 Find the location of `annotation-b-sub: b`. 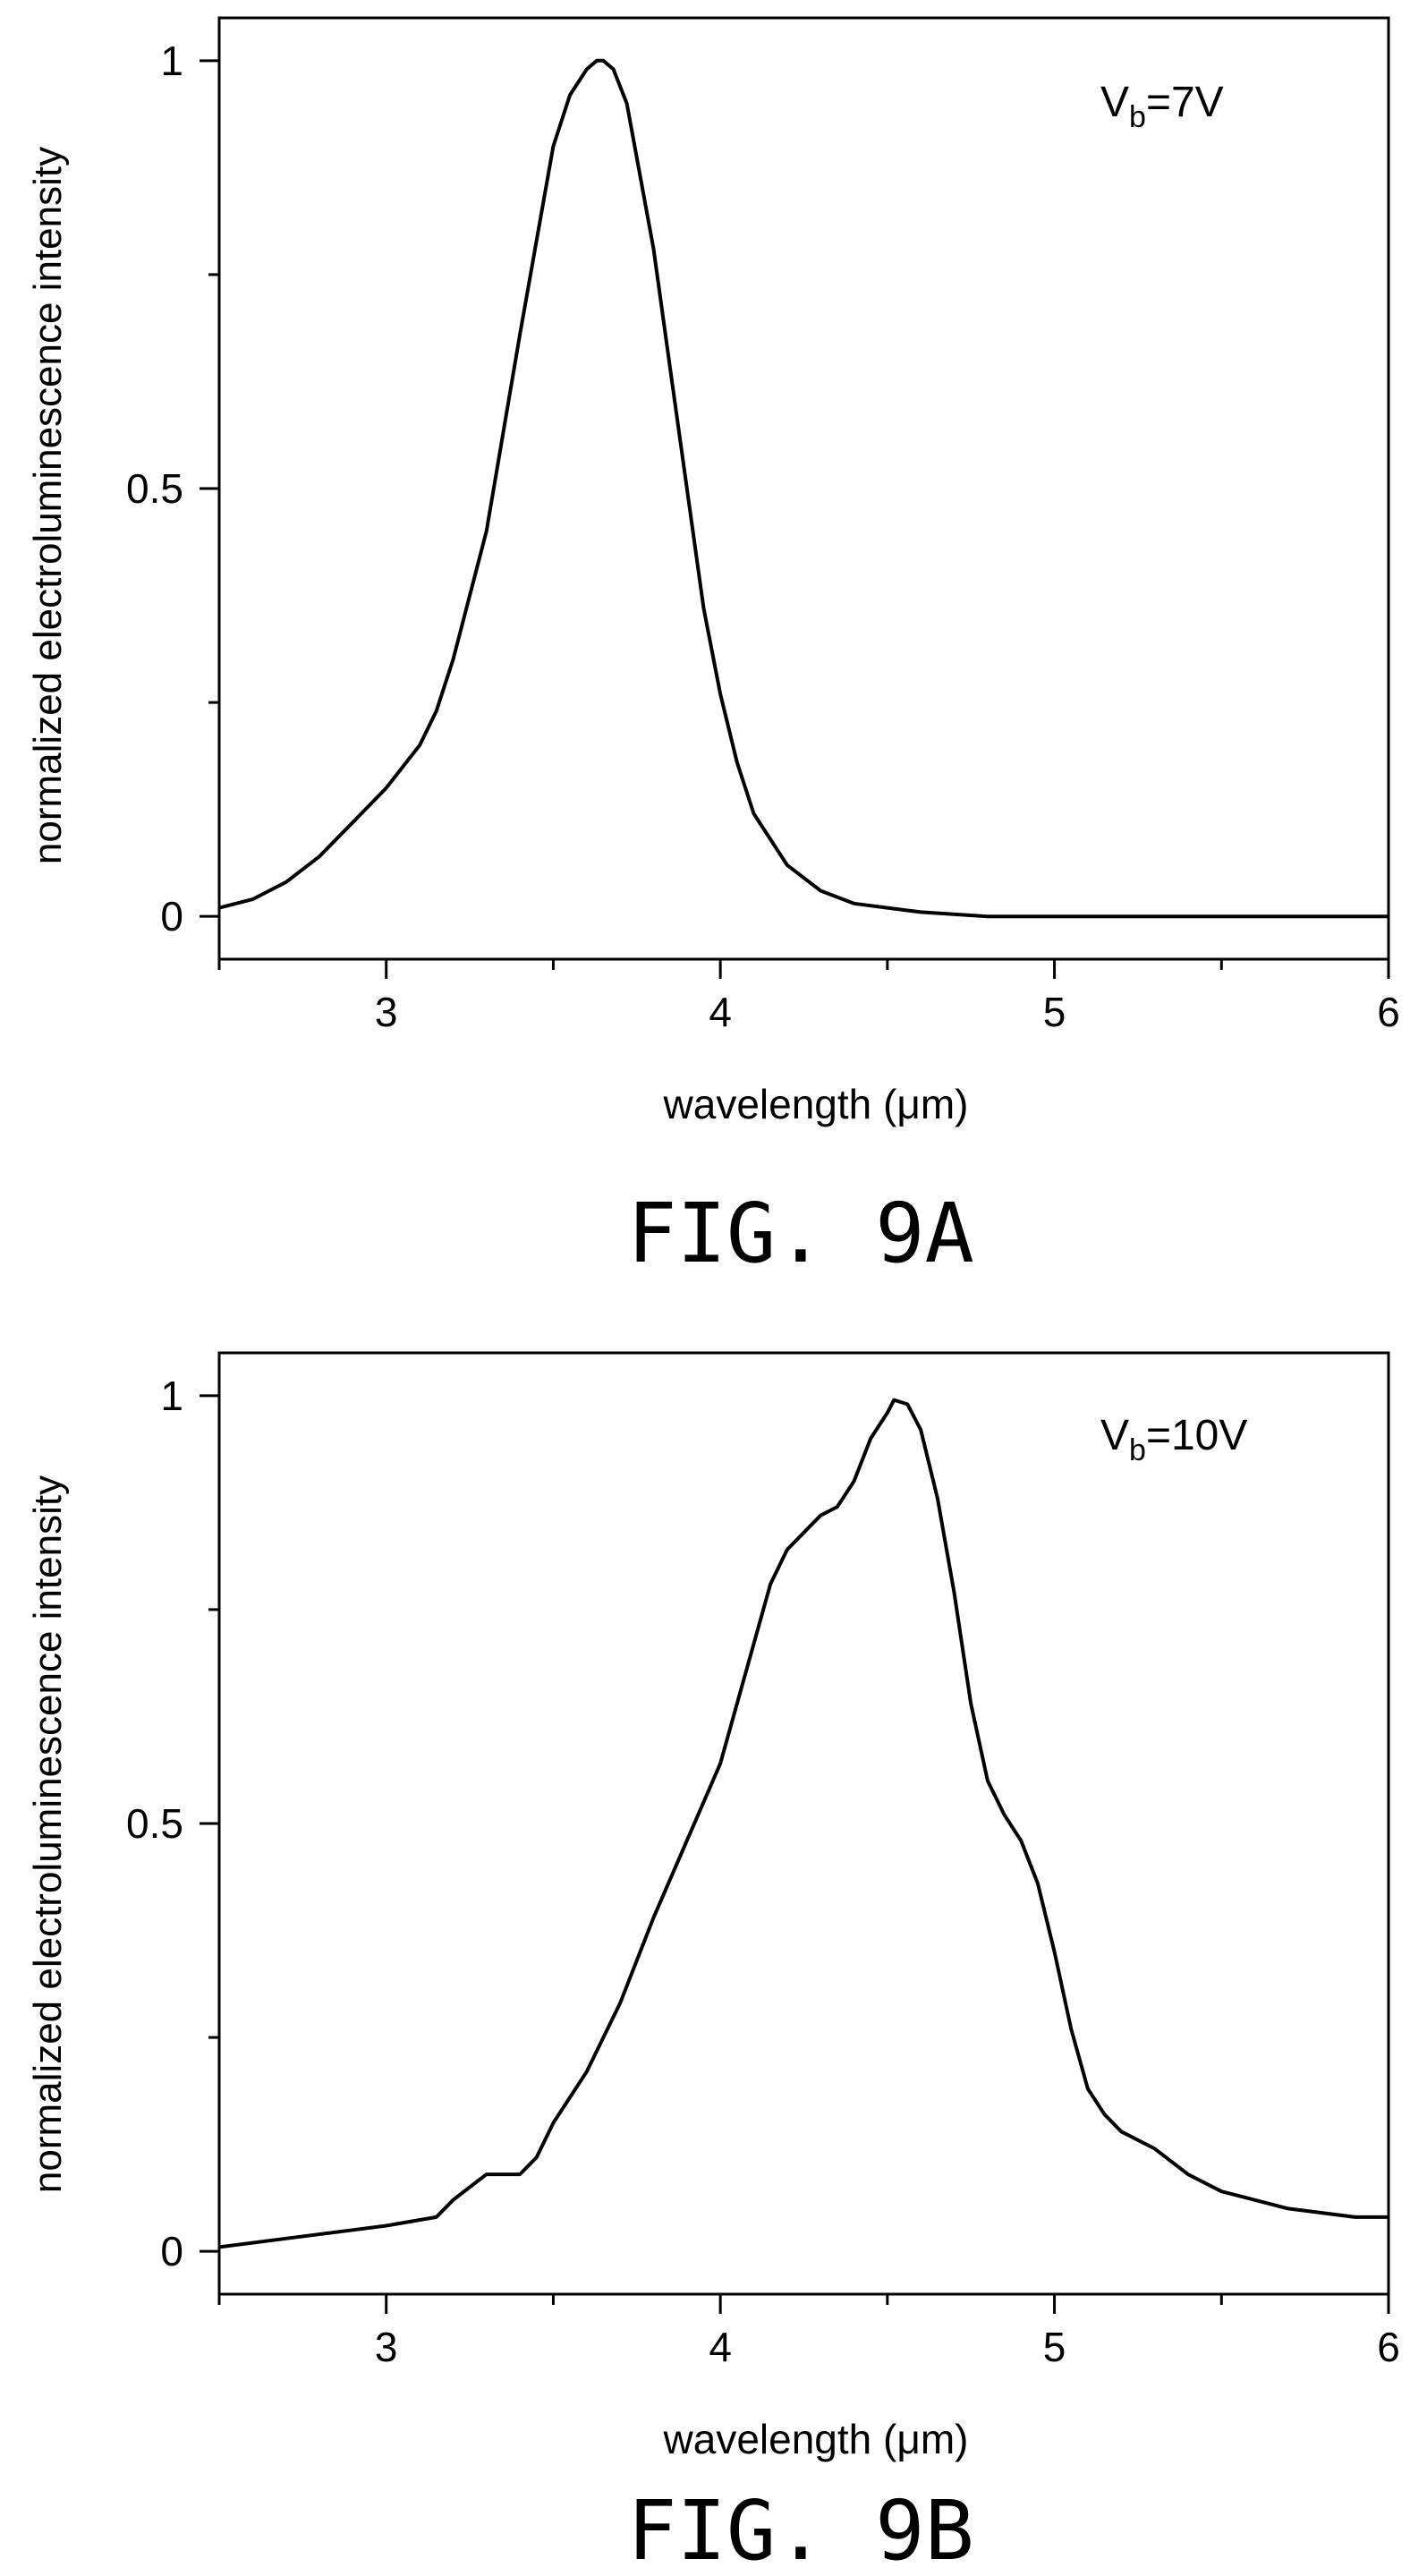

annotation-b-sub: b is located at coordinates (1138, 1450).